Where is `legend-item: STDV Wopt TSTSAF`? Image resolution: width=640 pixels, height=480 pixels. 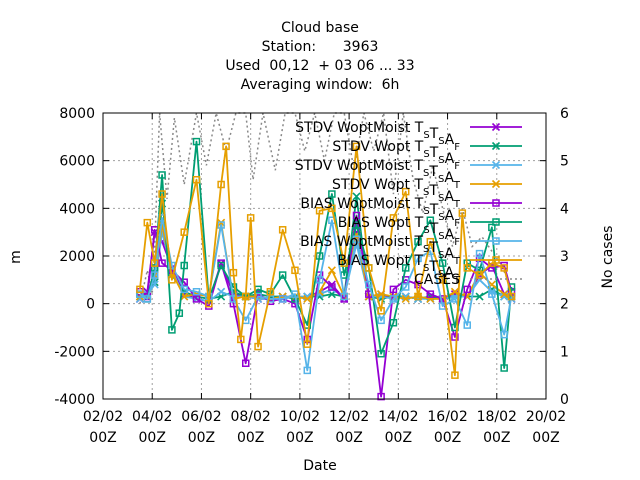
legend-item: STDV Wopt TSTSAF is located at coordinates (427, 155).